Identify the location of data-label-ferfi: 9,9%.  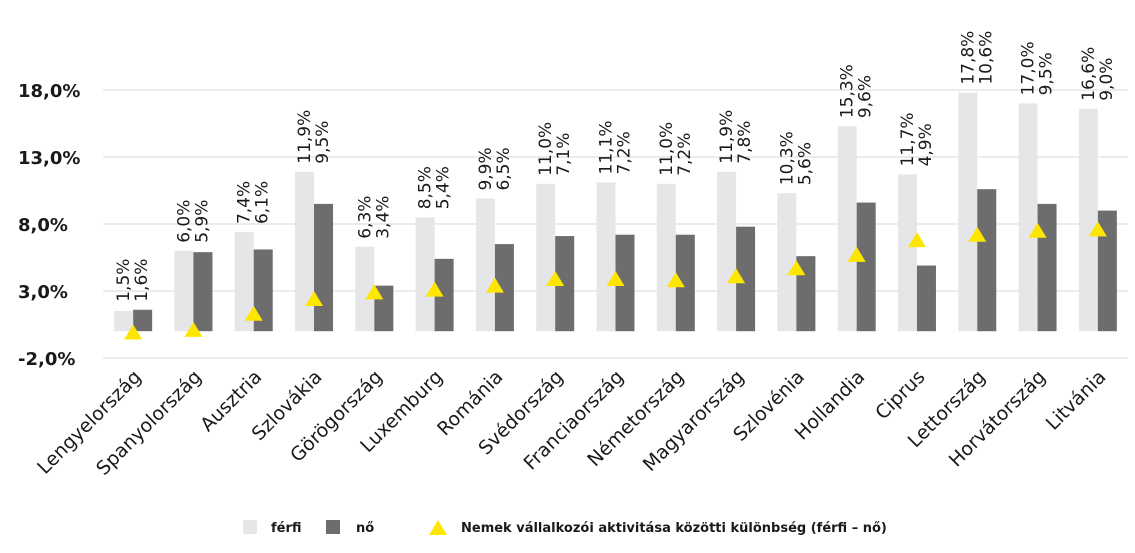
(486, 168).